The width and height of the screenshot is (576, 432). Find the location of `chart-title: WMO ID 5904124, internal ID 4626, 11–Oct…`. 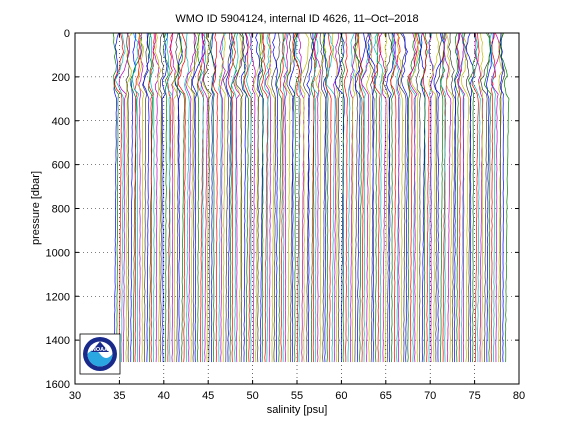

chart-title: WMO ID 5904124, internal ID 4626, 11–Oct… is located at coordinates (296, 19).